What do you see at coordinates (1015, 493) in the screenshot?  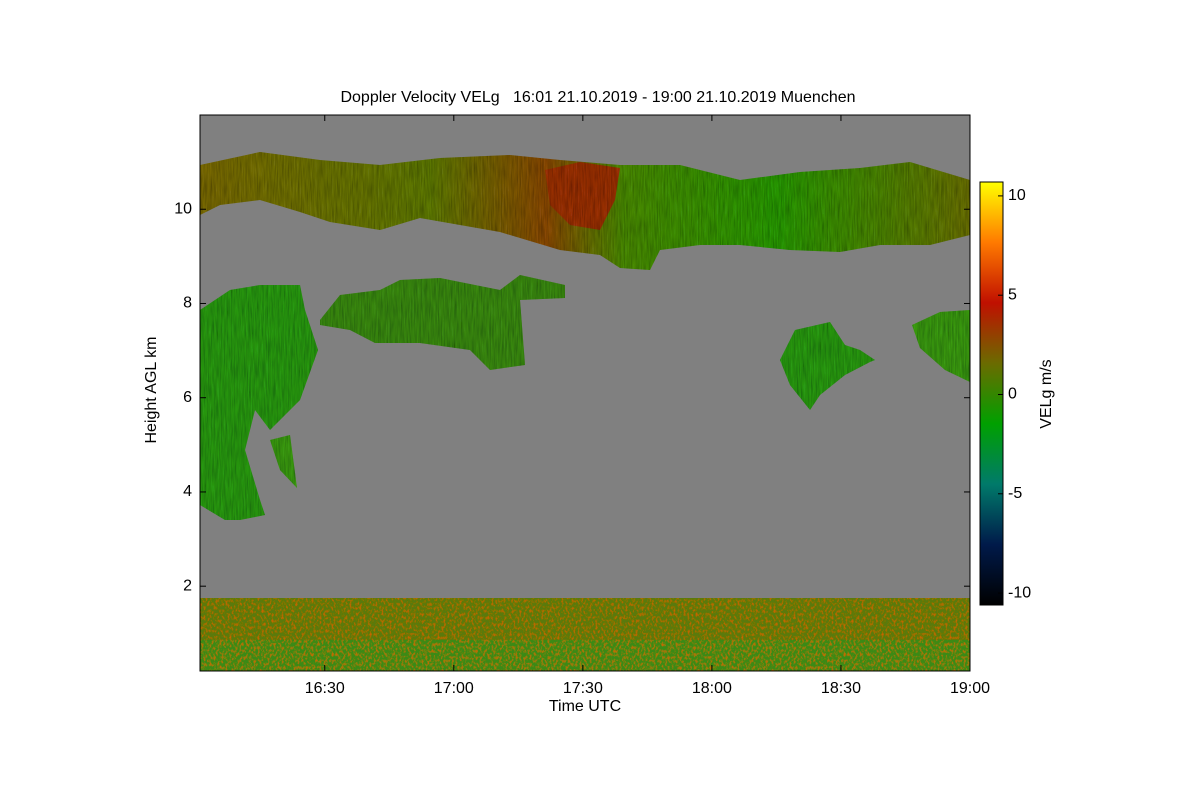 I see `colorbar-tick-label: -5` at bounding box center [1015, 493].